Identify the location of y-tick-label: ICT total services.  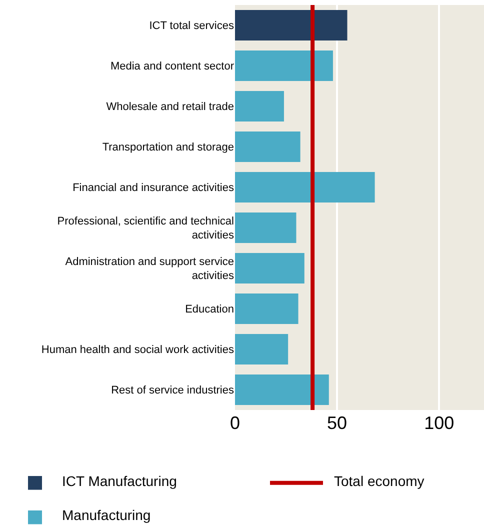
(191, 26).